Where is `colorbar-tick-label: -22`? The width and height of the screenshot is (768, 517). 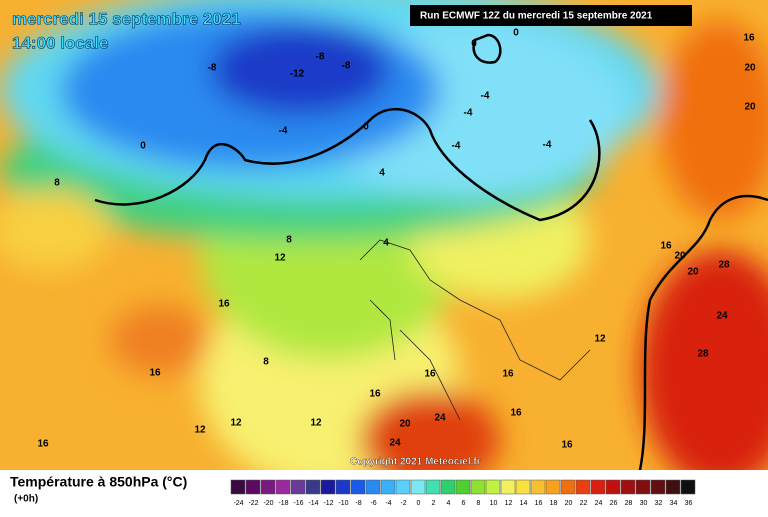 colorbar-tick-label: -22 is located at coordinates (253, 503).